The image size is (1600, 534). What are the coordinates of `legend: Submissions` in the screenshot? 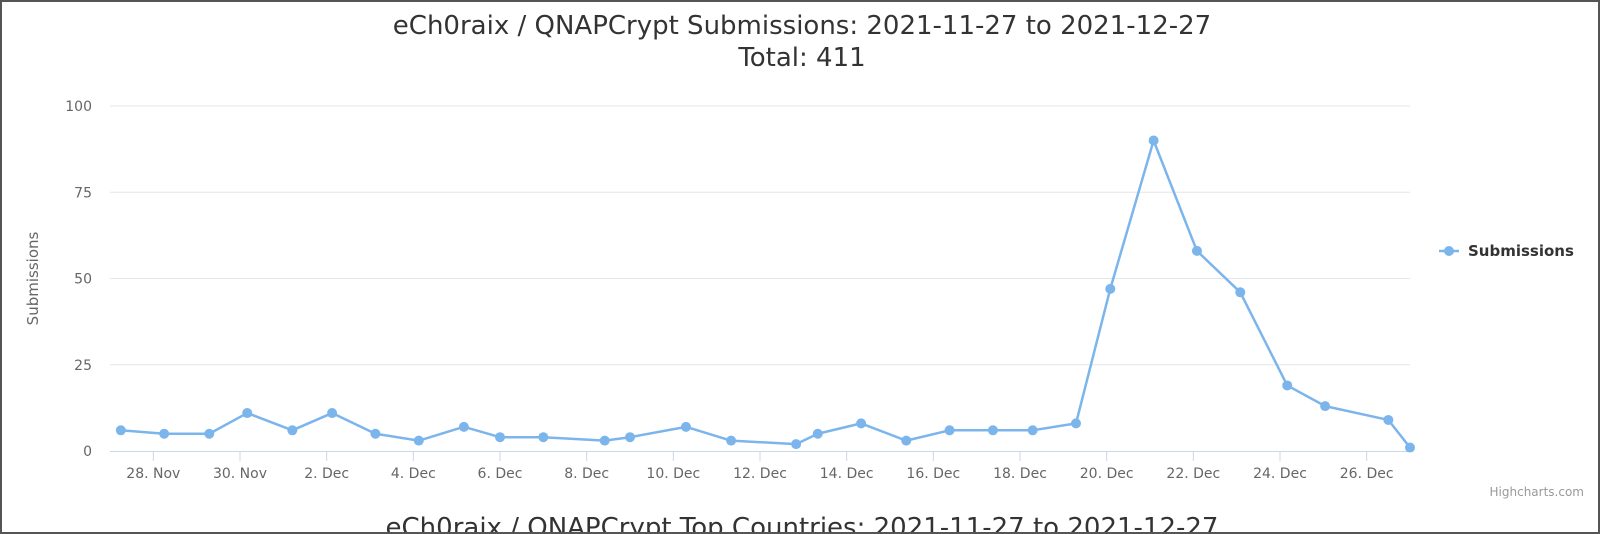 It's located at (1506, 251).